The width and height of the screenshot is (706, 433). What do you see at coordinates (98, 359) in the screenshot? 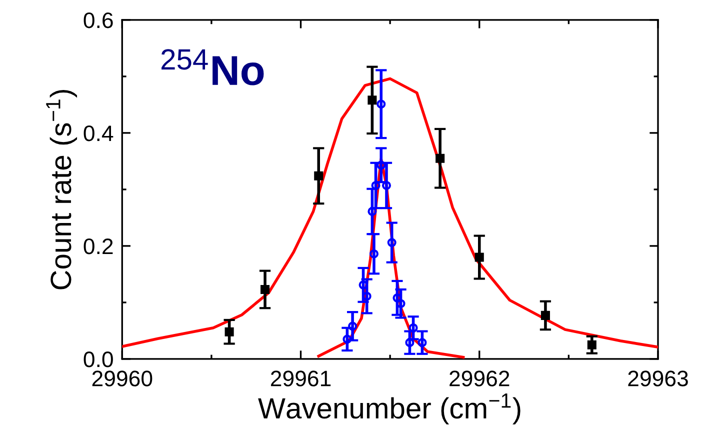
I see `y-tick-label: 0.0` at bounding box center [98, 359].